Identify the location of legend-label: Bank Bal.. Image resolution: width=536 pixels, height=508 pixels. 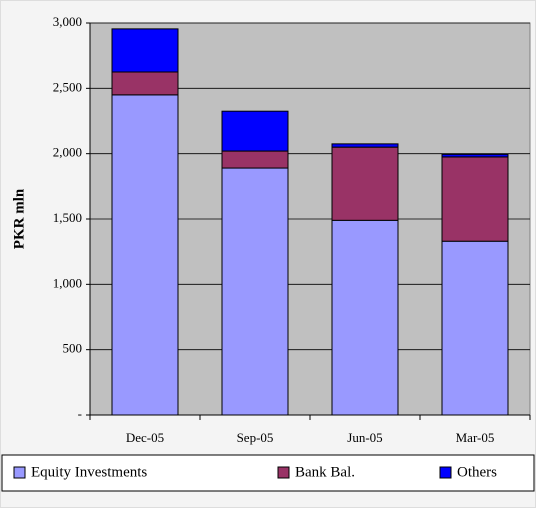
(325, 472).